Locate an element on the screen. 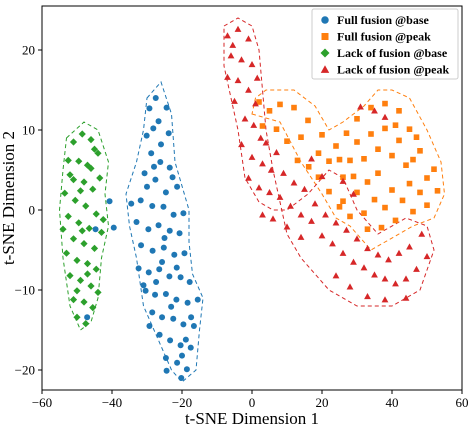 The image size is (474, 430). x-tick-label: 0 is located at coordinates (252, 402).